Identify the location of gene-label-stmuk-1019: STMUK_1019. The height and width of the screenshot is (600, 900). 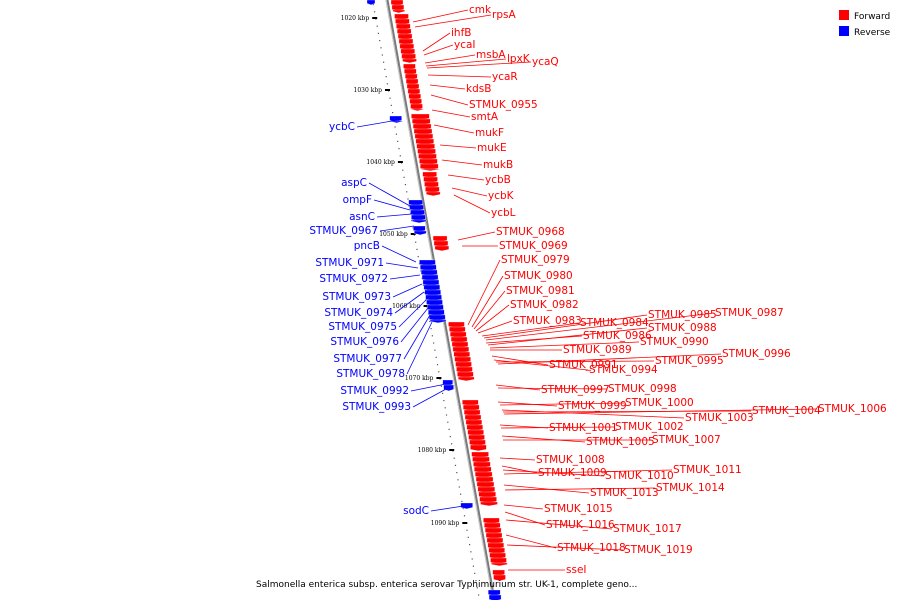
(658, 550).